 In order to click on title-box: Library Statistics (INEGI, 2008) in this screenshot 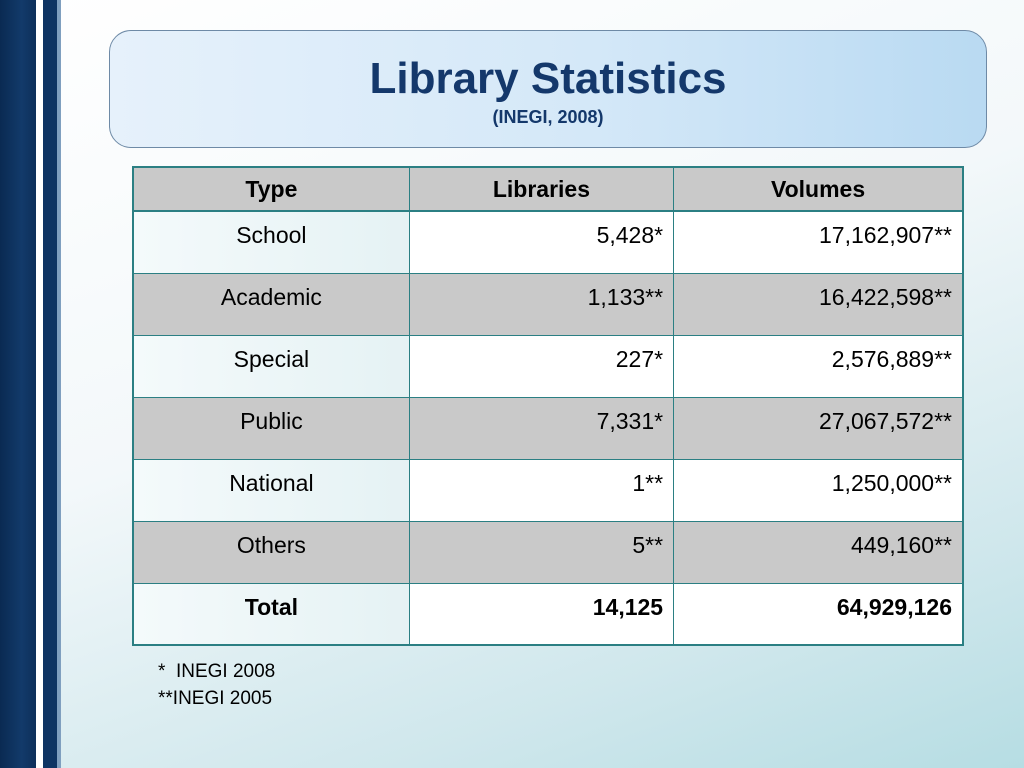, I will do `click(548, 89)`.